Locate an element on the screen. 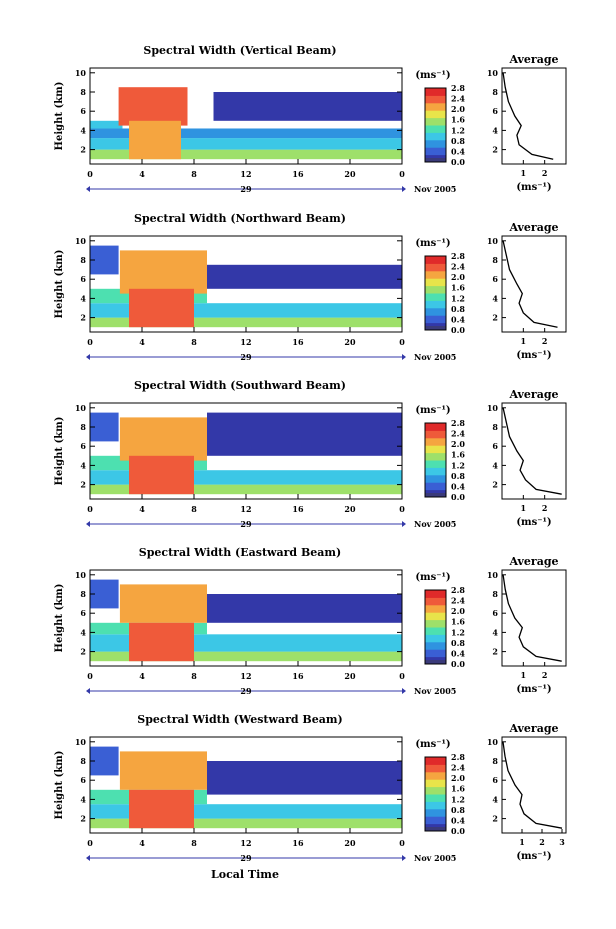 The height and width of the screenshot is (929, 616). panel-title: Spectral Width (Westward Beam) is located at coordinates (239, 719).